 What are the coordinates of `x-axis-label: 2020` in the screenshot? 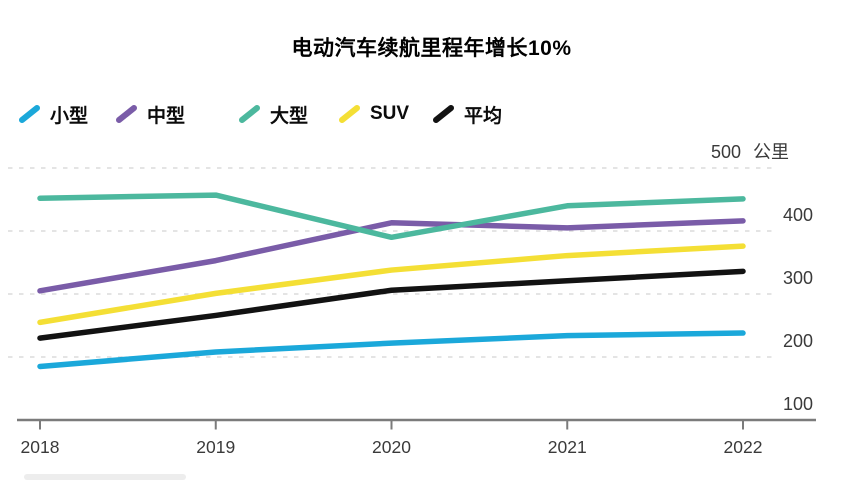 It's located at (391, 447).